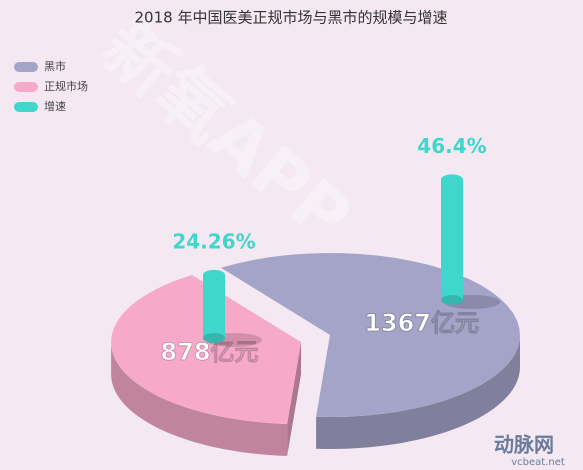  What do you see at coordinates (55, 66) in the screenshot?
I see `legend-label: 黑市` at bounding box center [55, 66].